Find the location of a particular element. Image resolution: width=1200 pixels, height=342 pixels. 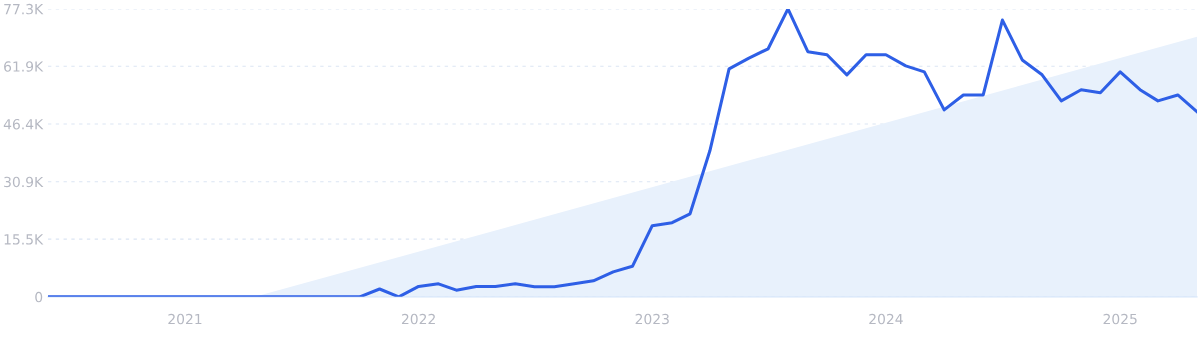

x-tick-label: 2021 is located at coordinates (185, 319).